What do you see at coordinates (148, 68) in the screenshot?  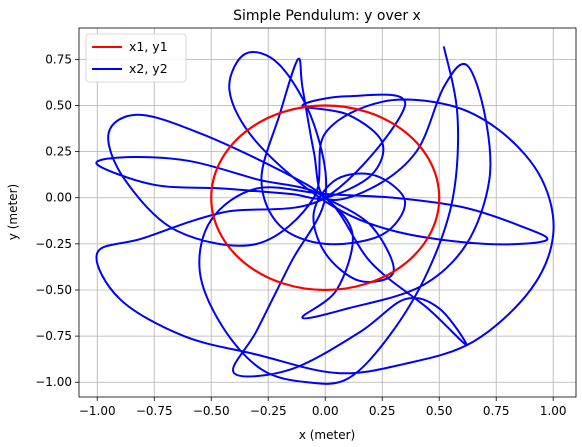 I see `legend-label-x2-y2: x2, y2` at bounding box center [148, 68].